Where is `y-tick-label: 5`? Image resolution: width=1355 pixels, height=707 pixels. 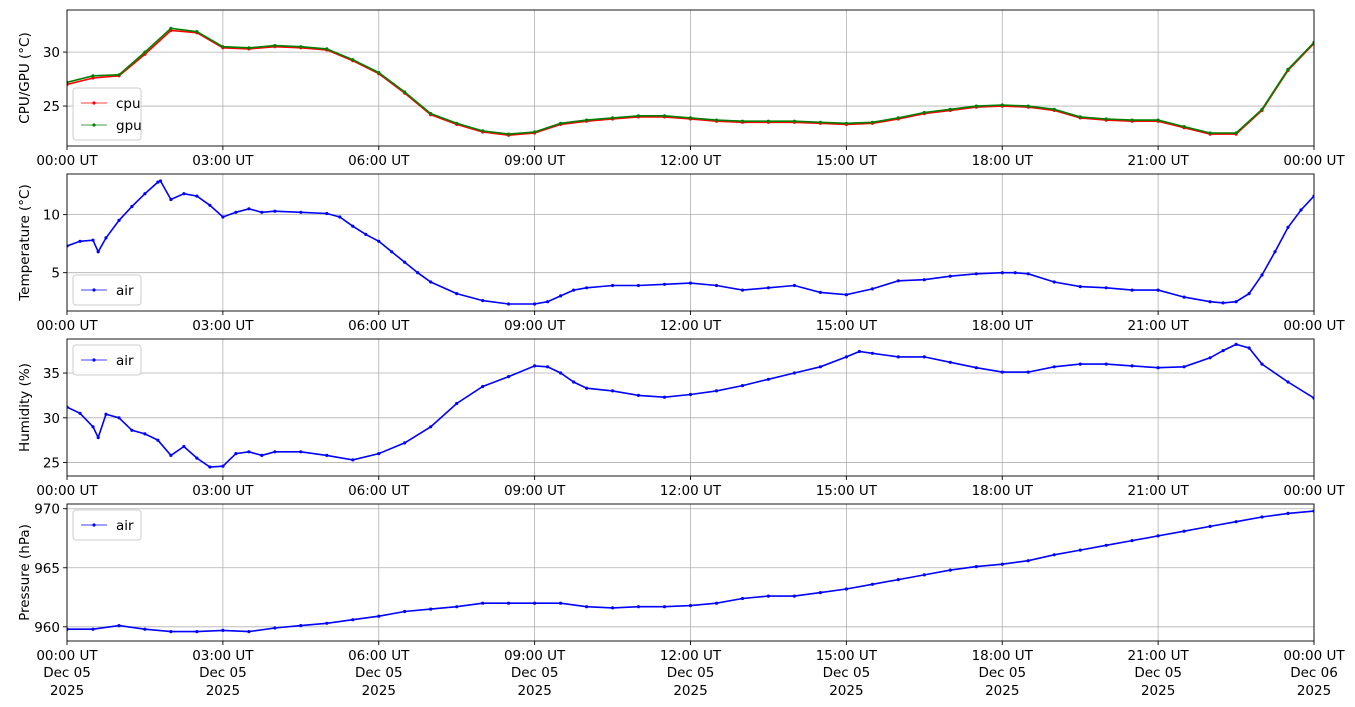 y-tick-label: 5 is located at coordinates (55, 274).